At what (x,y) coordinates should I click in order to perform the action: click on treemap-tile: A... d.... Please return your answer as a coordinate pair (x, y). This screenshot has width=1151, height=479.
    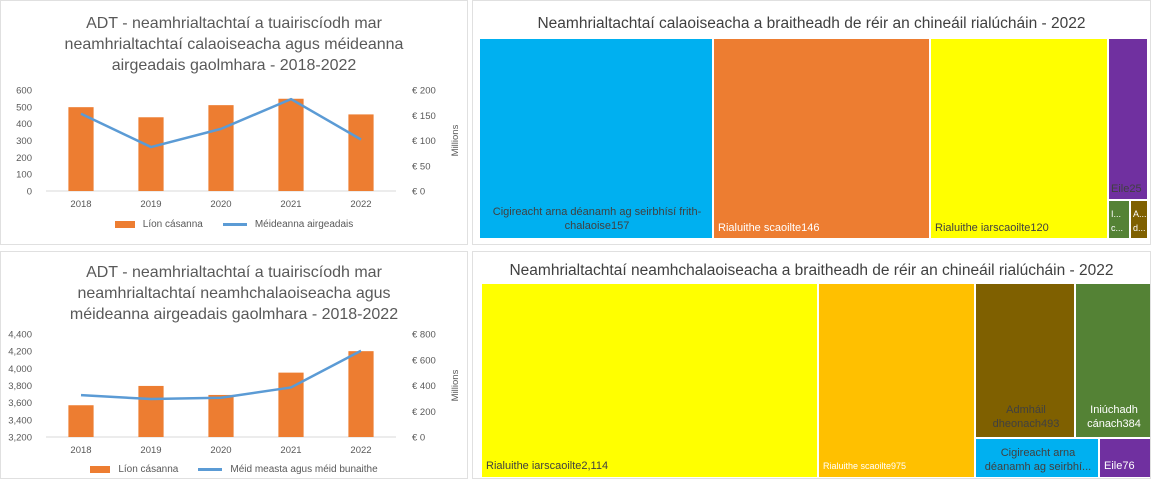
    Looking at the image, I should click on (1139, 219).